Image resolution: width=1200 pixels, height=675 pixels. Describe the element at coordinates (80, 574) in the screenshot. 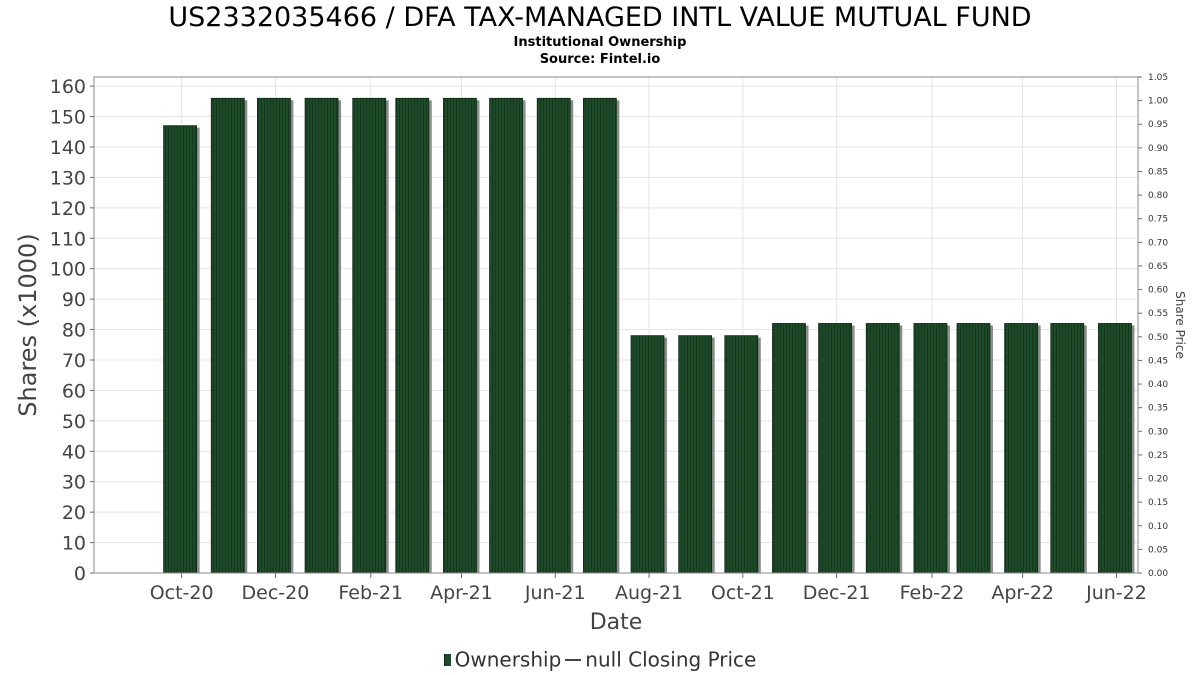

I see `y-tick-label: 0` at that location.